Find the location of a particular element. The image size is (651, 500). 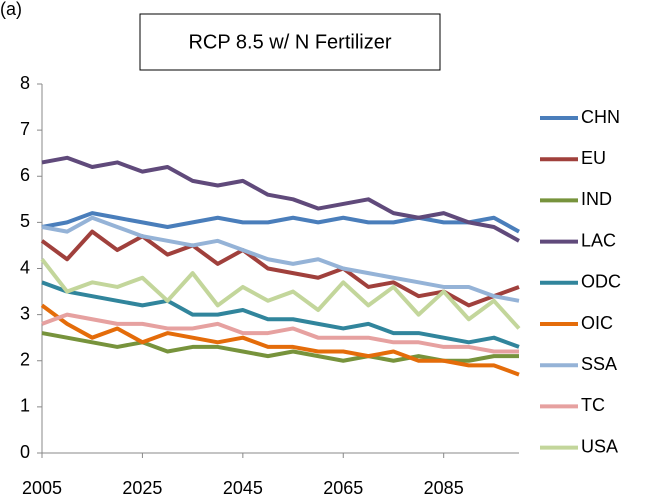

title-box is located at coordinates (290, 42).